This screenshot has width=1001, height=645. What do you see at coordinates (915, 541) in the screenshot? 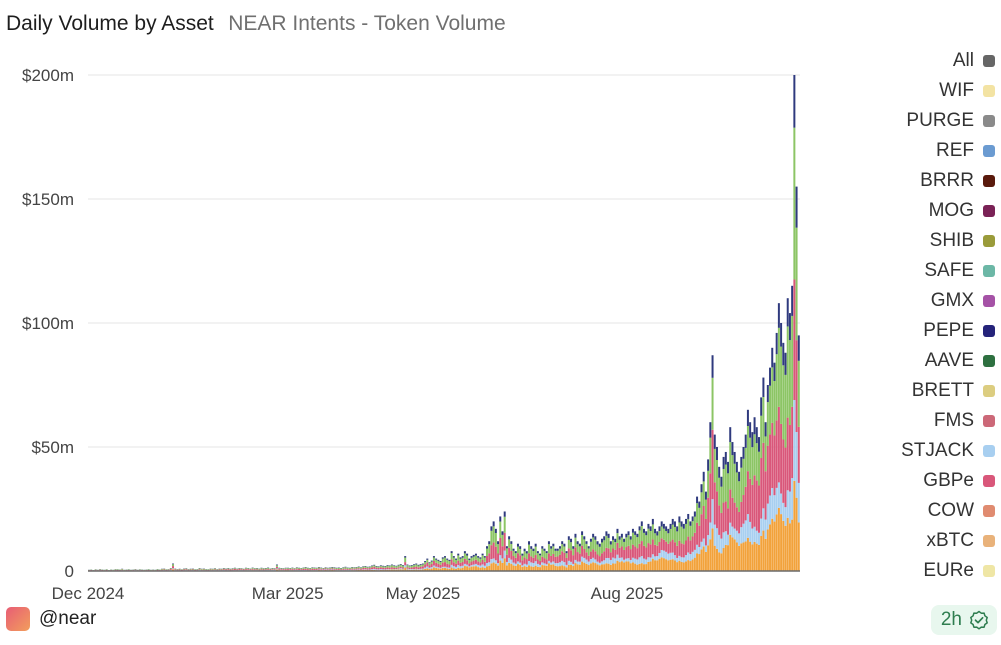
I see `legend-item: xBTC` at bounding box center [915, 541].